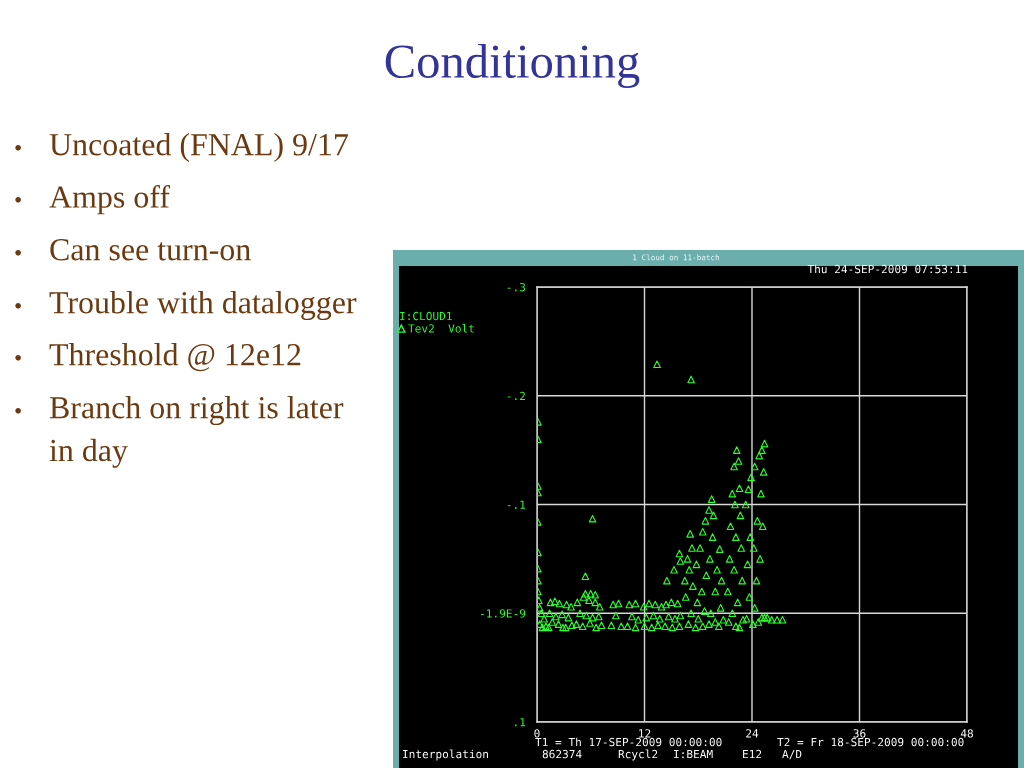 The image size is (1024, 768). I want to click on y-tick-label: -1.9E-9, so click(503, 613).